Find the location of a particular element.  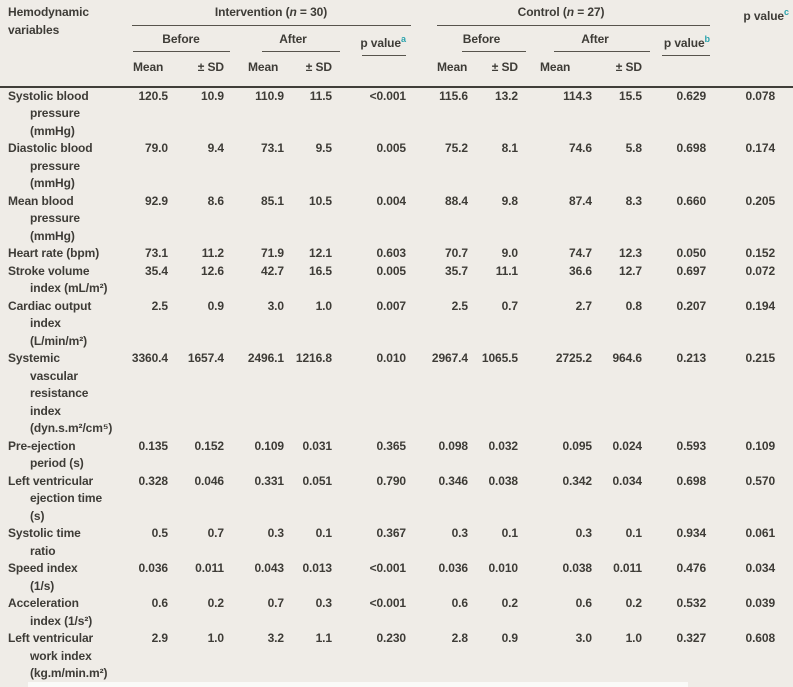

after-rule is located at coordinates (602, 51).